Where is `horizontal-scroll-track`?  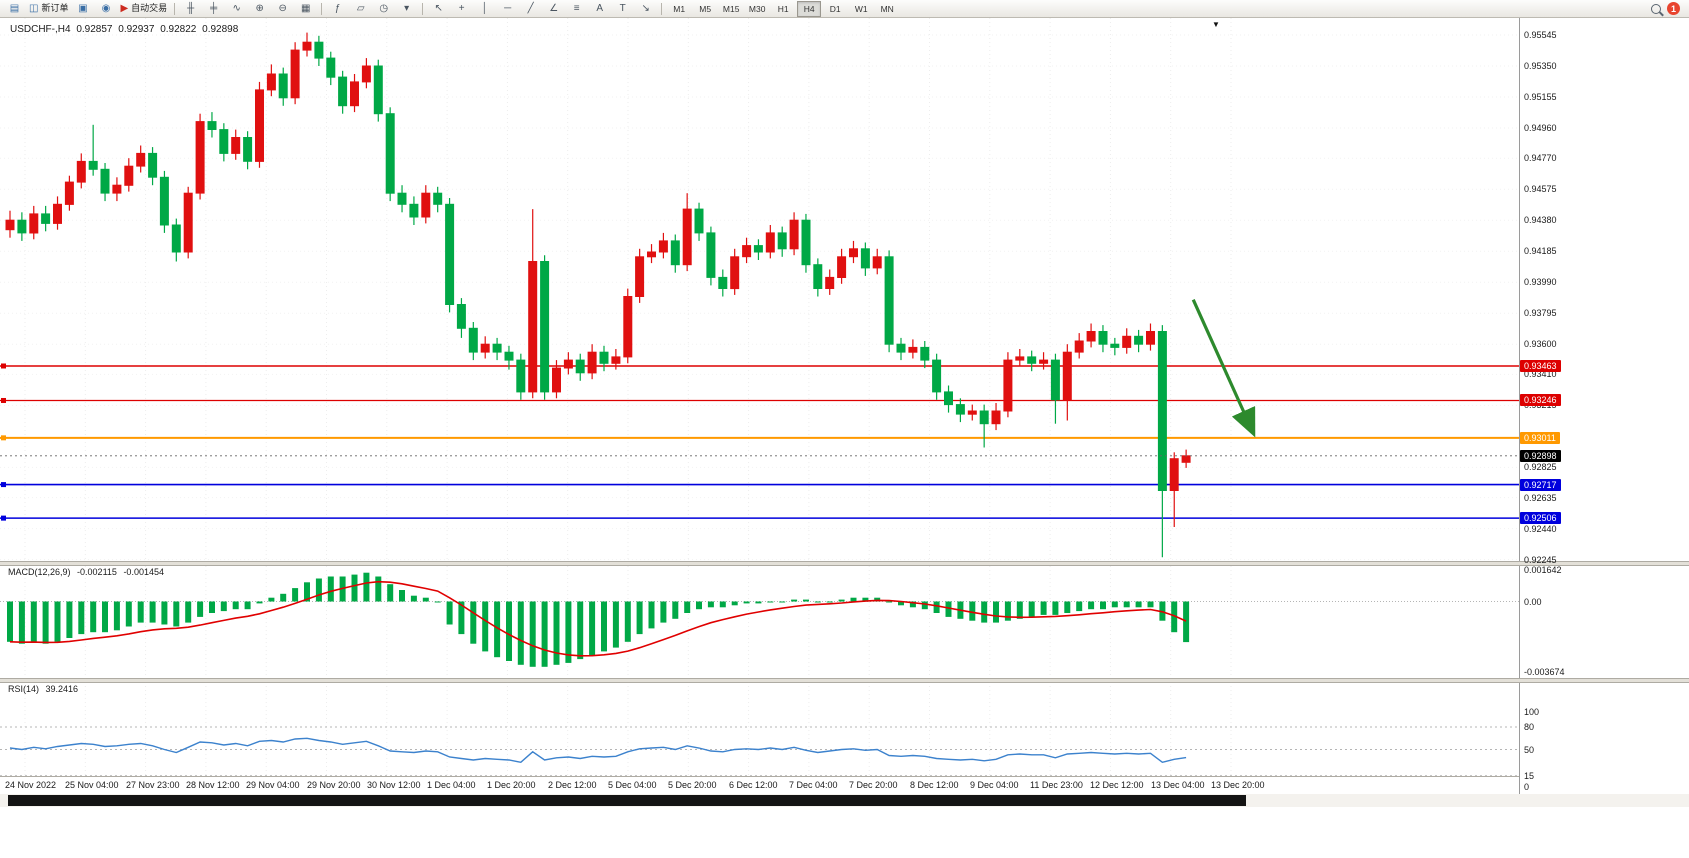 horizontal-scroll-track is located at coordinates (844, 800).